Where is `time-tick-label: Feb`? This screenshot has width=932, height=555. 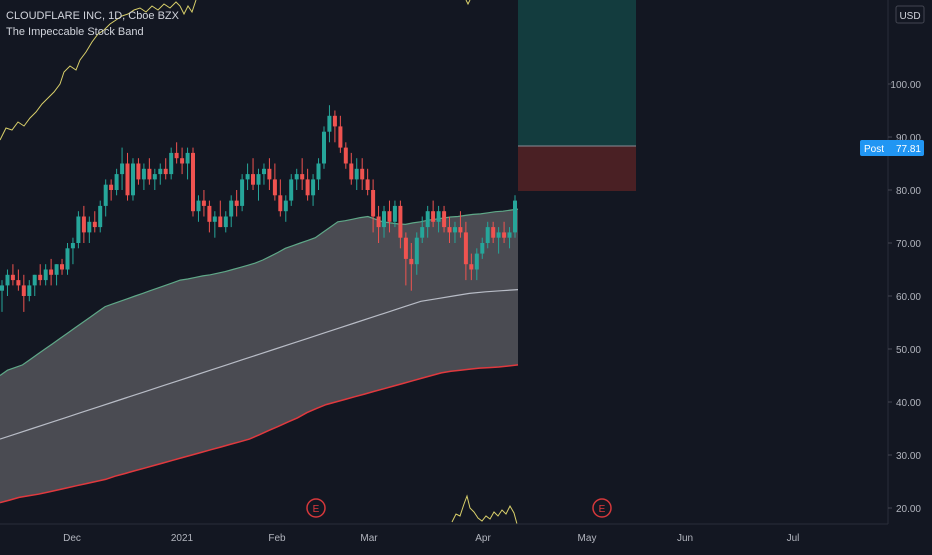
time-tick-label: Feb is located at coordinates (277, 538).